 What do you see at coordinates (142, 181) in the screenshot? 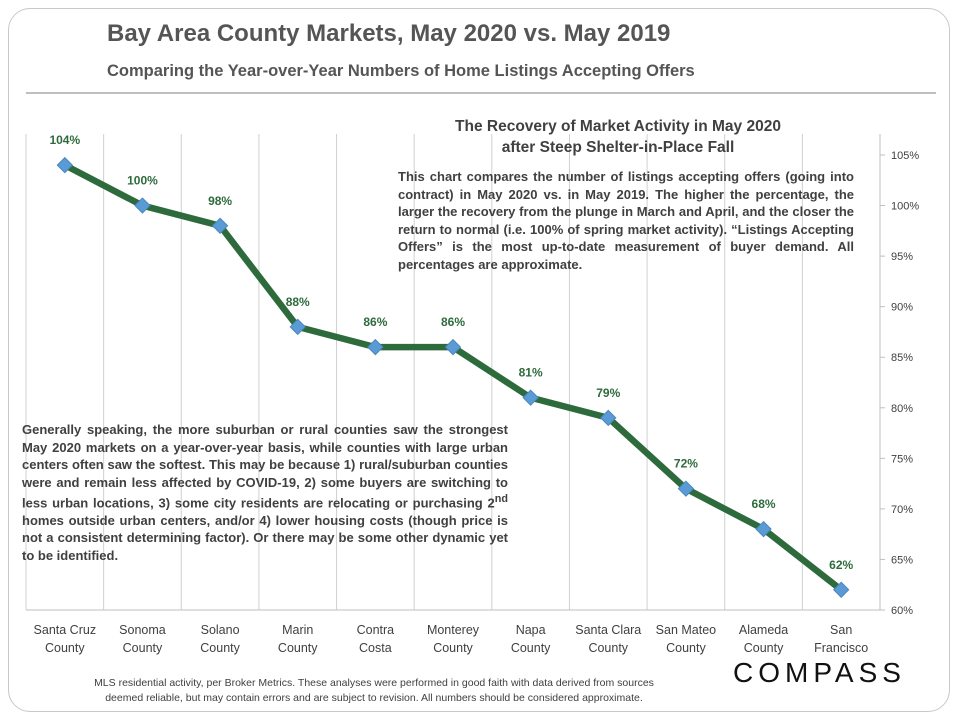
I see `data-label: 100%` at bounding box center [142, 181].